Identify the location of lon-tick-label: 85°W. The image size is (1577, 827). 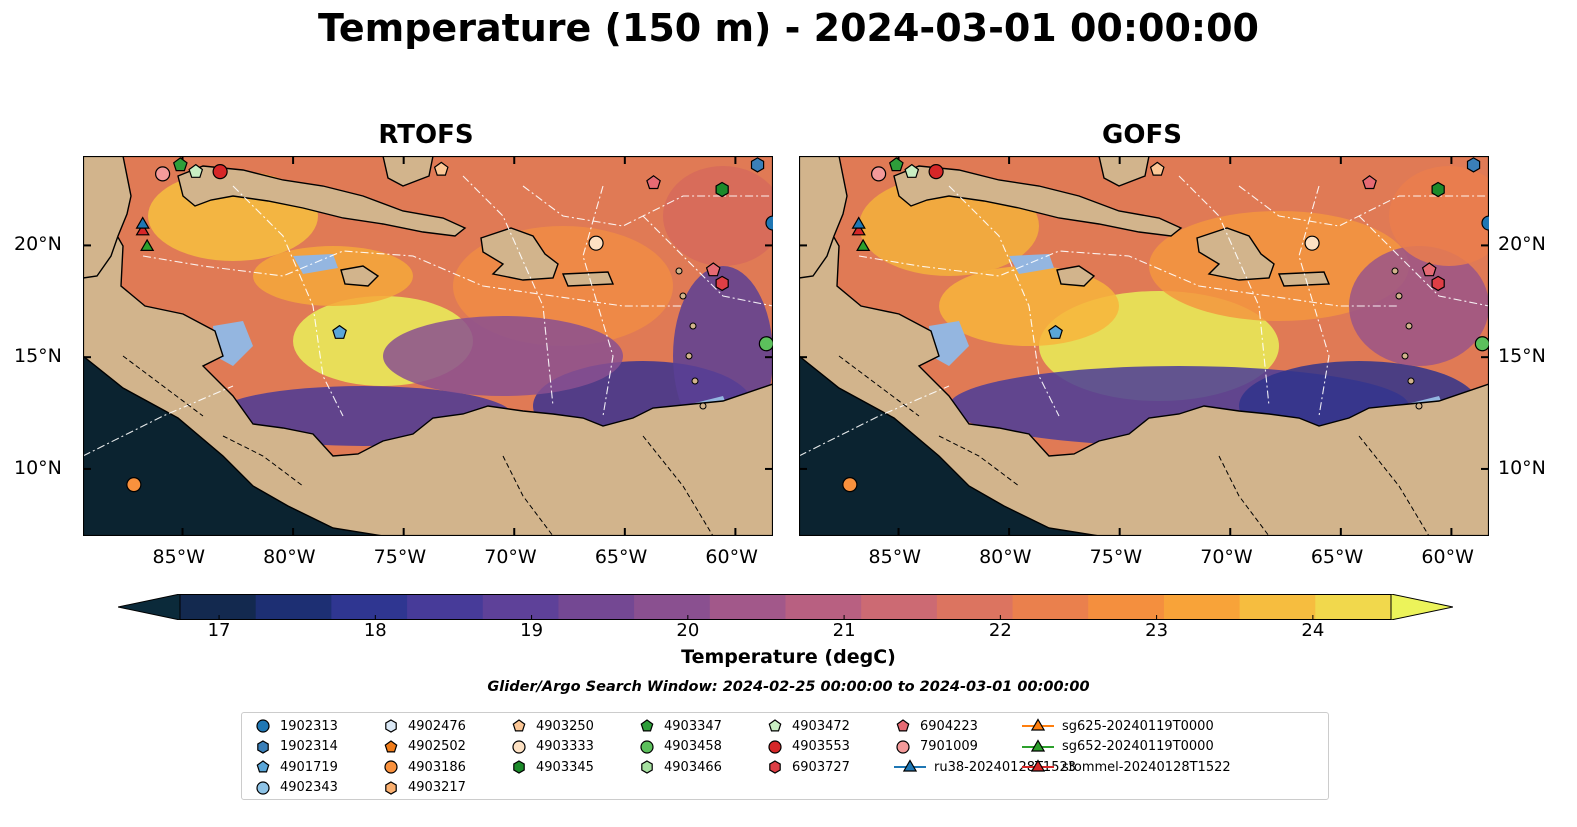
(894, 557).